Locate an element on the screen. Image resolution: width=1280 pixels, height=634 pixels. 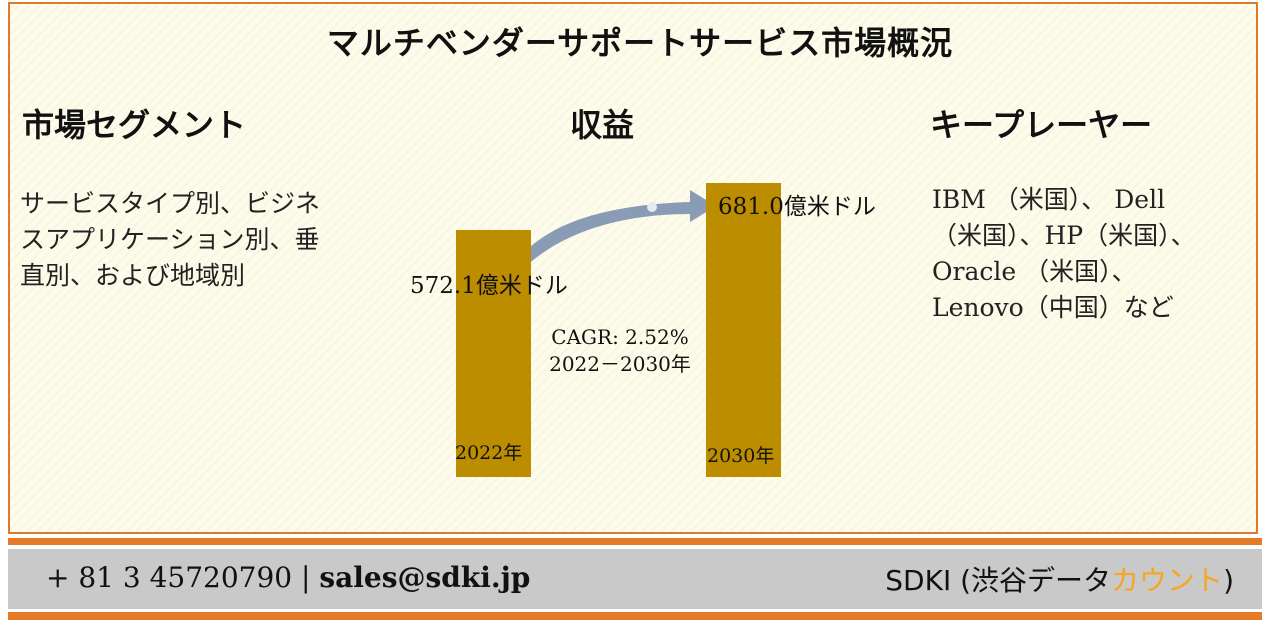
players-heading: キープレーヤー is located at coordinates (1041, 125).